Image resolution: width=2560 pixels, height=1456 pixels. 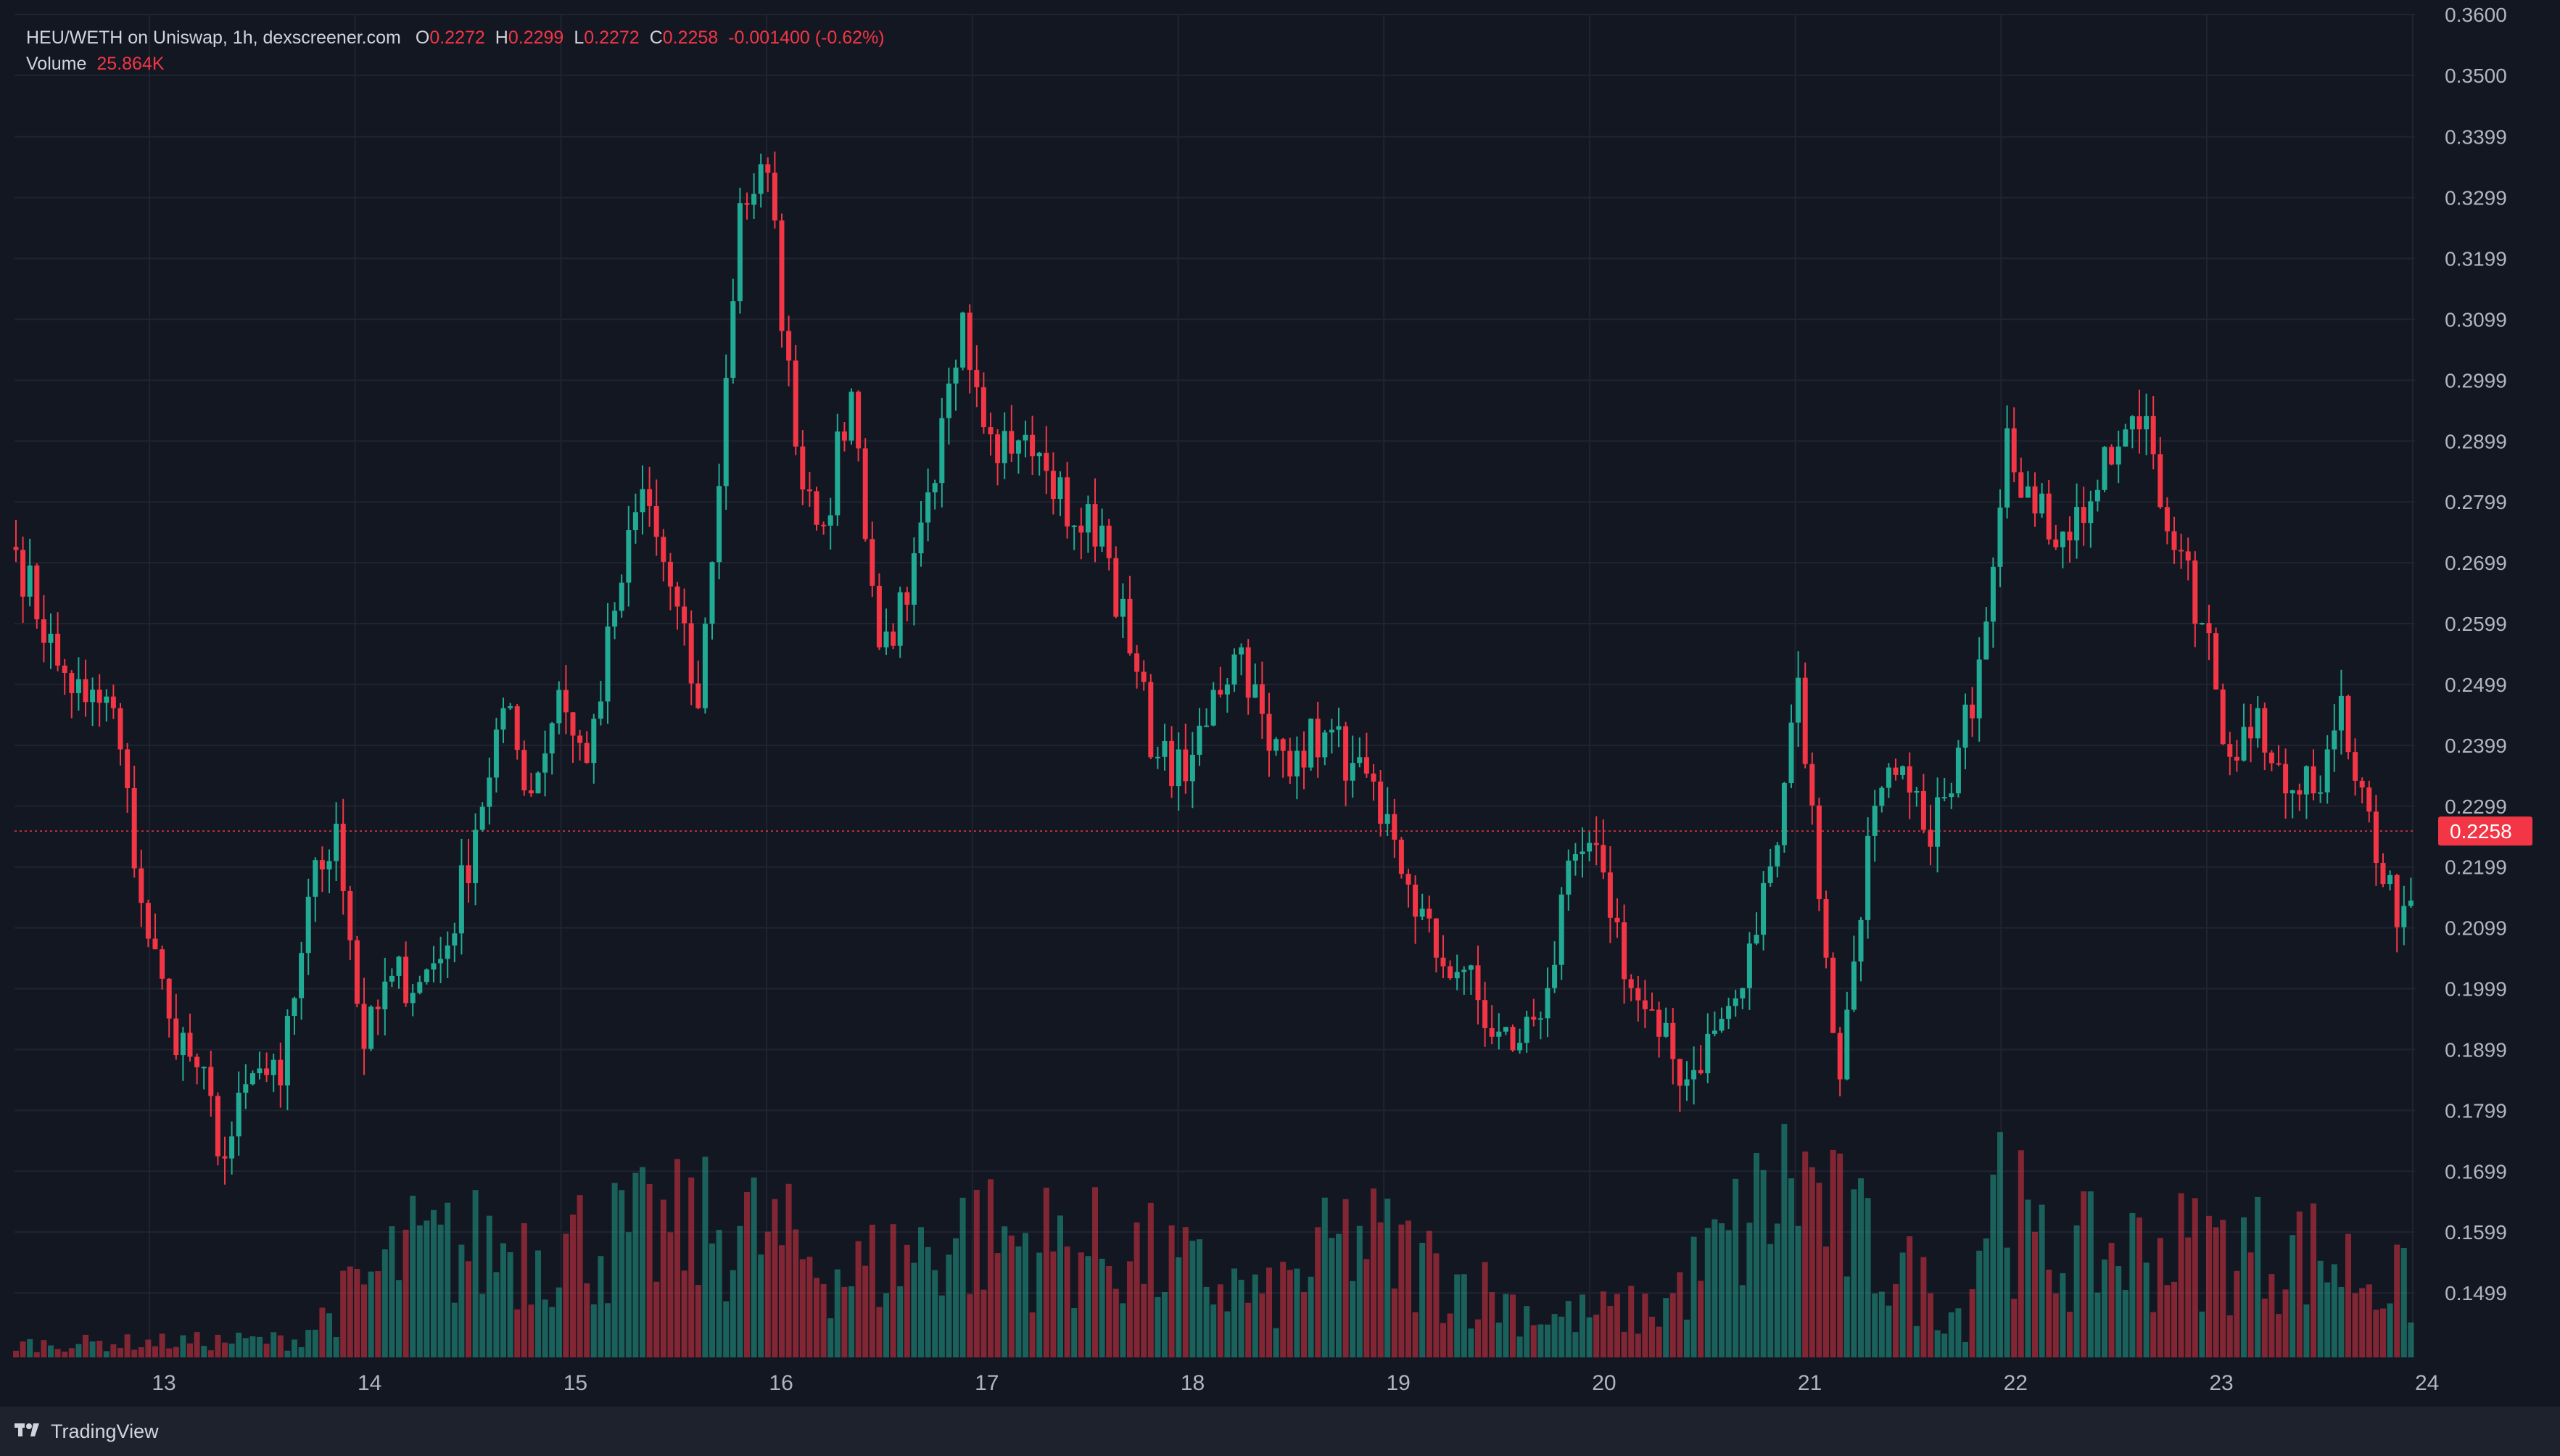 What do you see at coordinates (213, 38) in the screenshot?
I see `pair-title: HEU/WETH on Uniswap, 1h, dexscreener.com` at bounding box center [213, 38].